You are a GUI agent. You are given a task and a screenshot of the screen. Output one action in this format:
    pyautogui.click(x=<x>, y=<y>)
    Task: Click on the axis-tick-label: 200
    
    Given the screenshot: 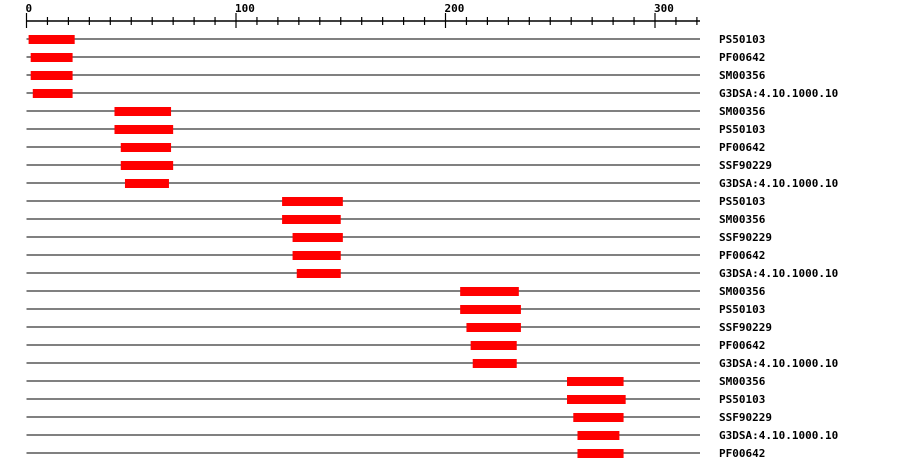 What is the action you would take?
    pyautogui.click(x=455, y=8)
    